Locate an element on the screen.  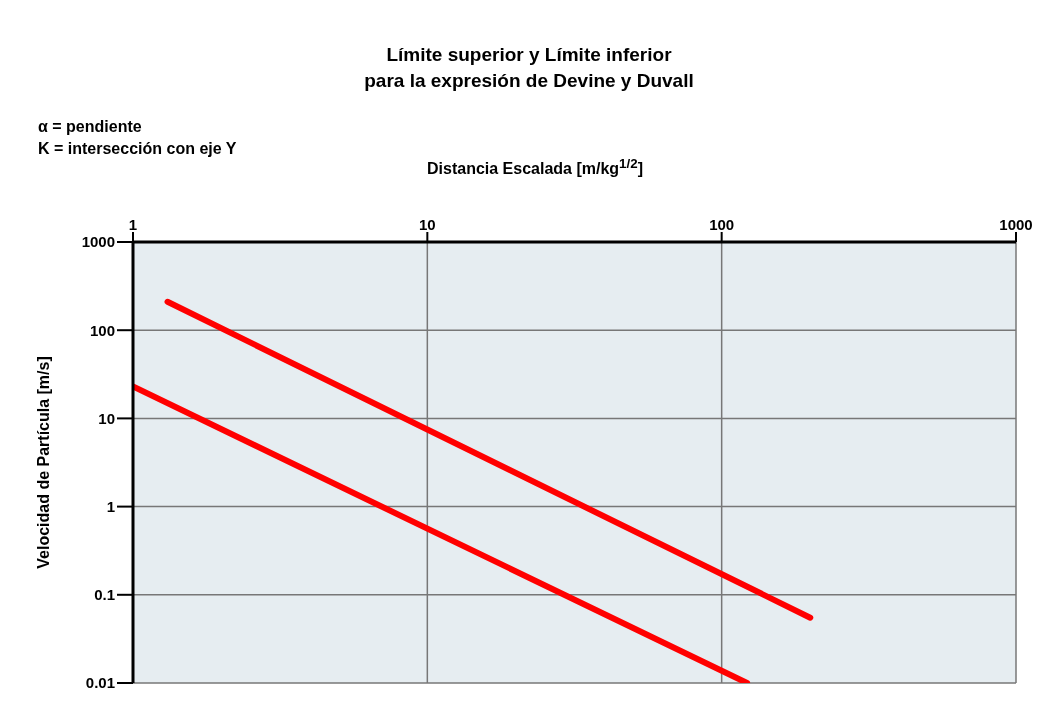
y-tick-label: 0.01 is located at coordinates (100, 683).